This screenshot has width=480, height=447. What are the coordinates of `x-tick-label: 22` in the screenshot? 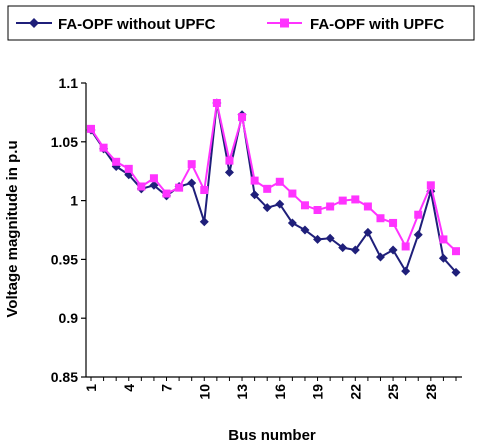 It's located at (355, 392).